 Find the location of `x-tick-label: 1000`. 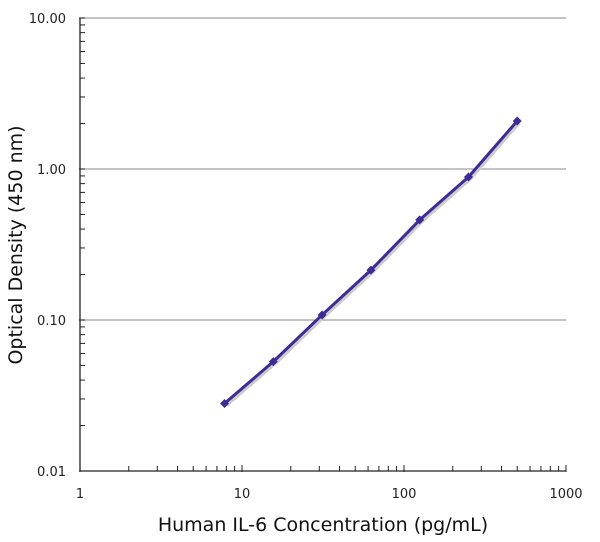

x-tick-label: 1000 is located at coordinates (565, 494).